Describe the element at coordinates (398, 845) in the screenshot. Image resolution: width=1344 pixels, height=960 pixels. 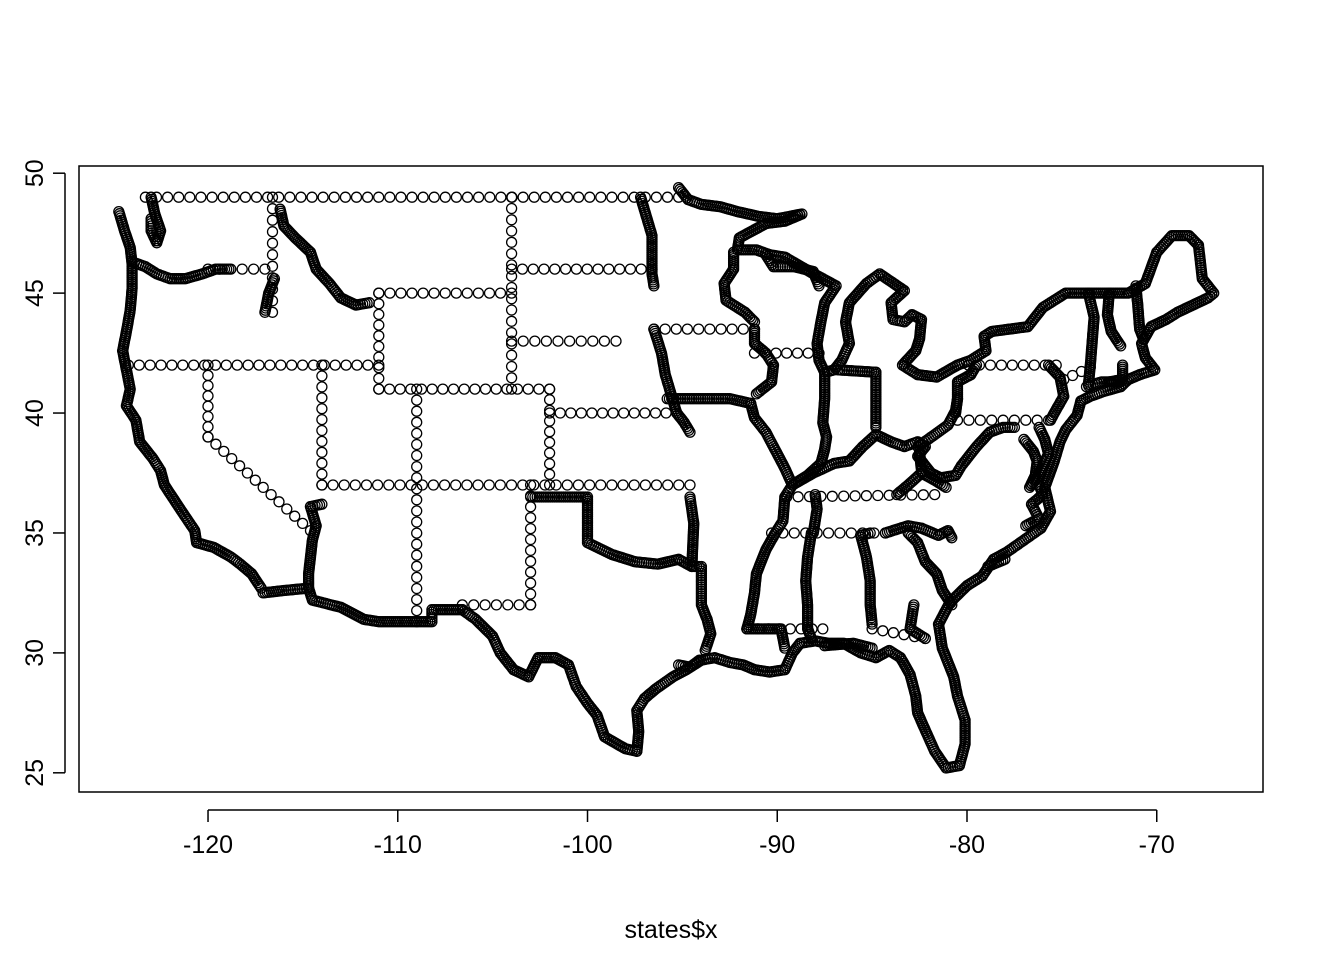
I see `x-tick-label: -110` at that location.